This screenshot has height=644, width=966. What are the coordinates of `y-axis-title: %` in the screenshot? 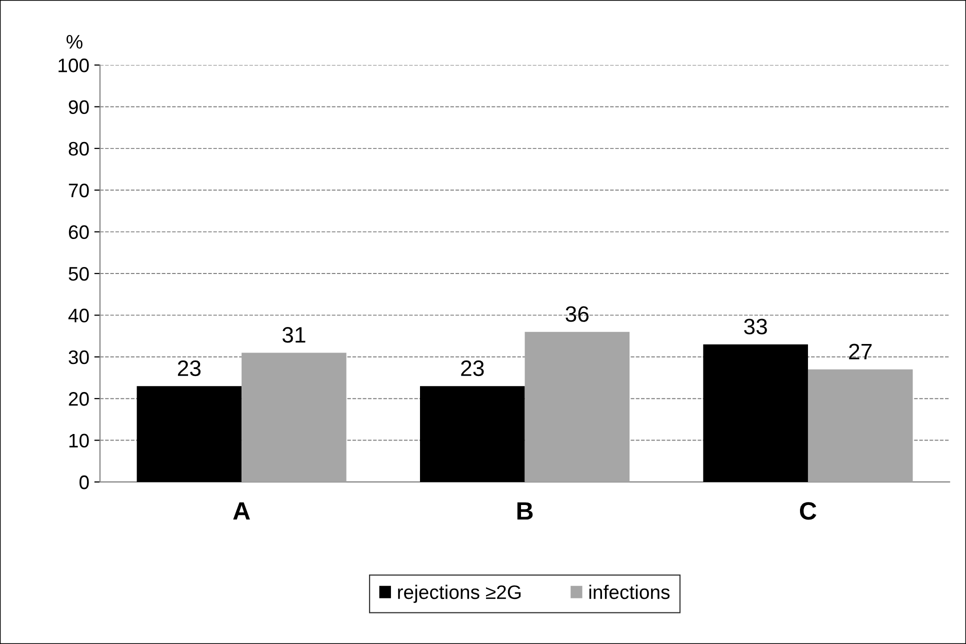 It's located at (74, 42).